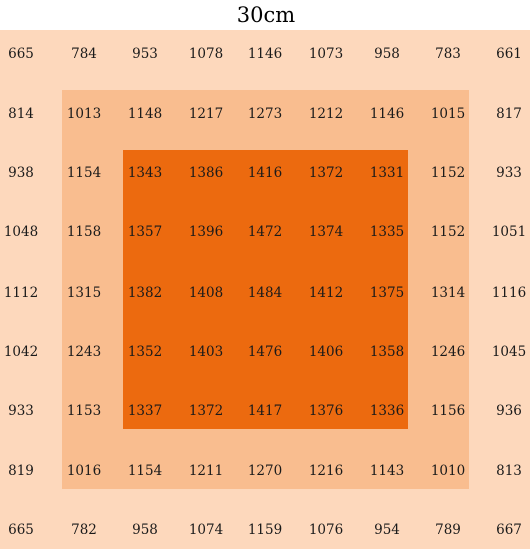 Image resolution: width=530 pixels, height=549 pixels. I want to click on cell-value-r5-c1: 1243, so click(84, 352).